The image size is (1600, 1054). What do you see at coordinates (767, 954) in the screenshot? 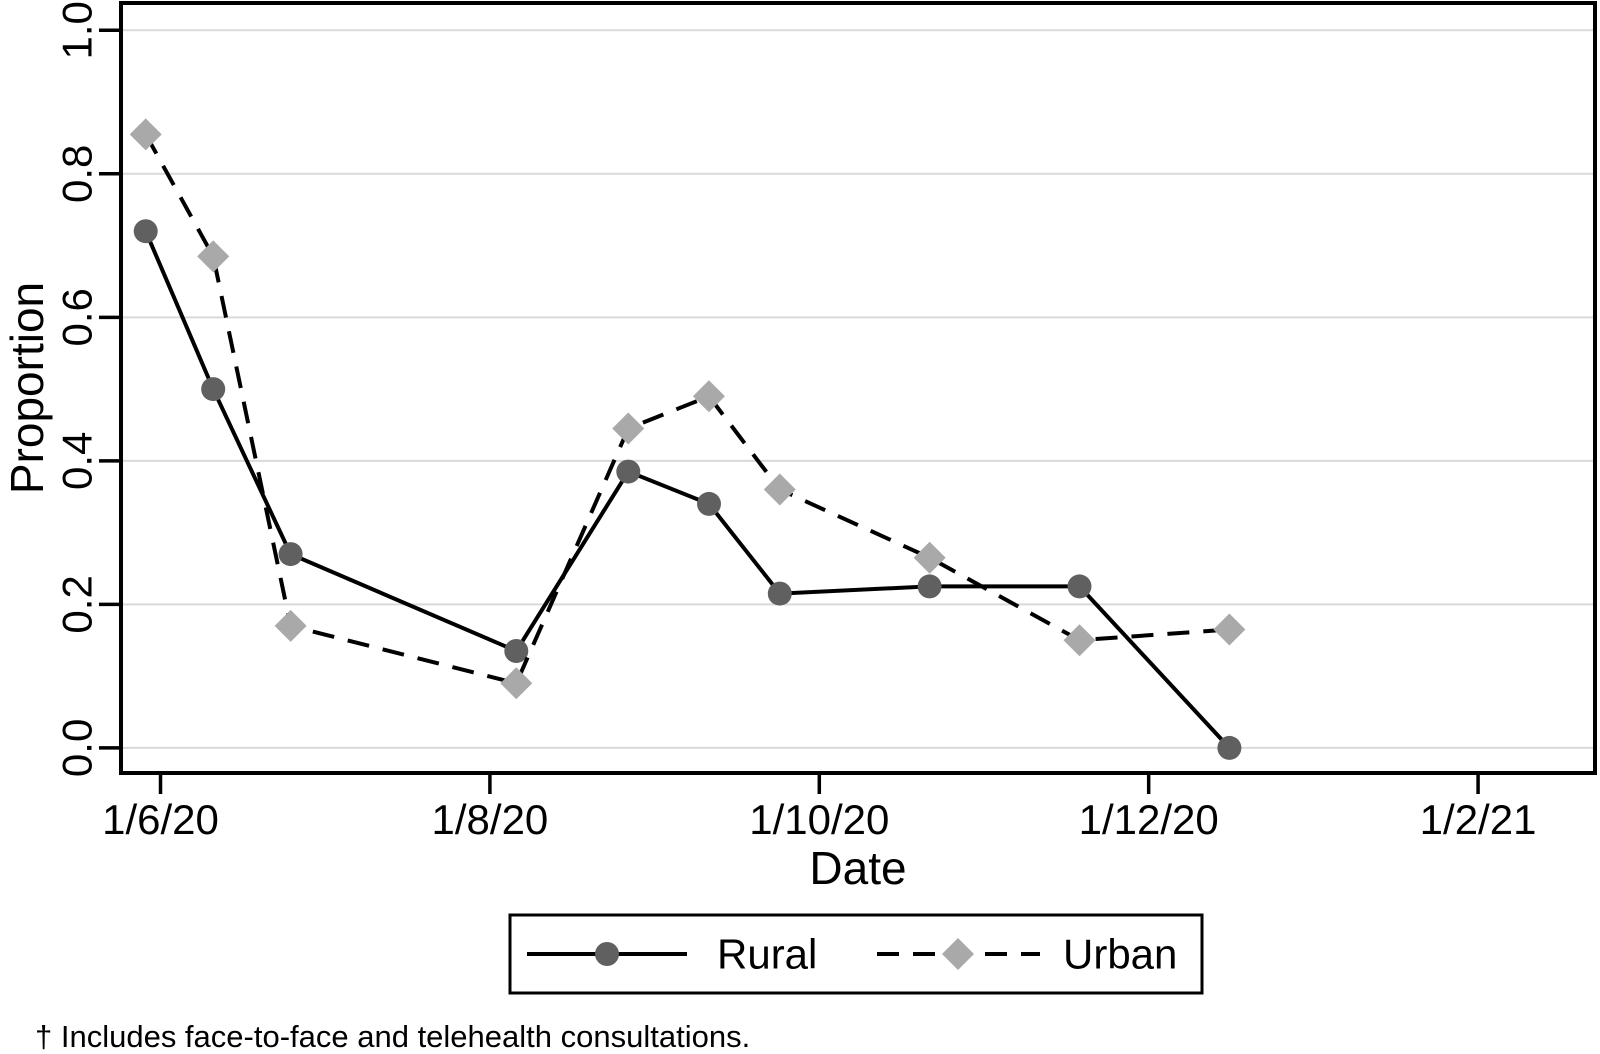
I see `legend-rural-label: Rural` at bounding box center [767, 954].